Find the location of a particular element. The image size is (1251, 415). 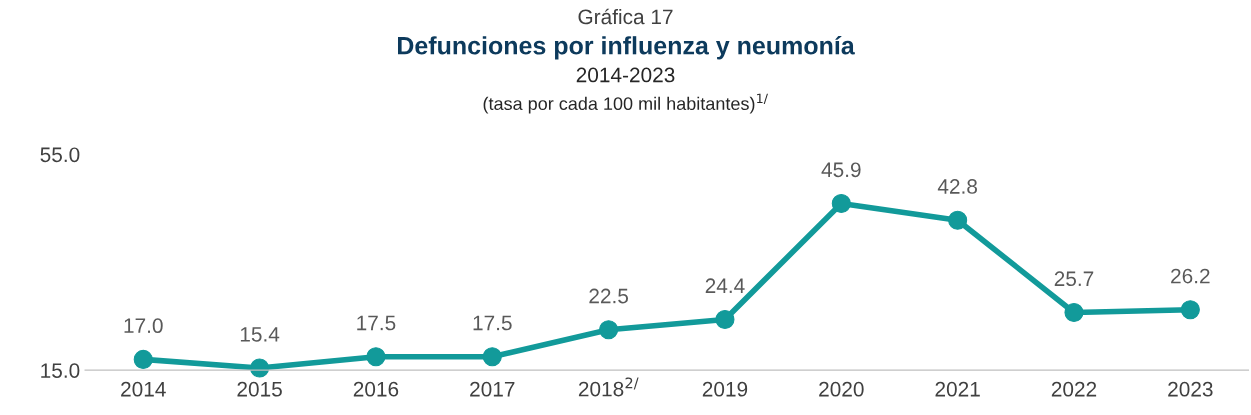

data-label: 25.7 is located at coordinates (1074, 279).